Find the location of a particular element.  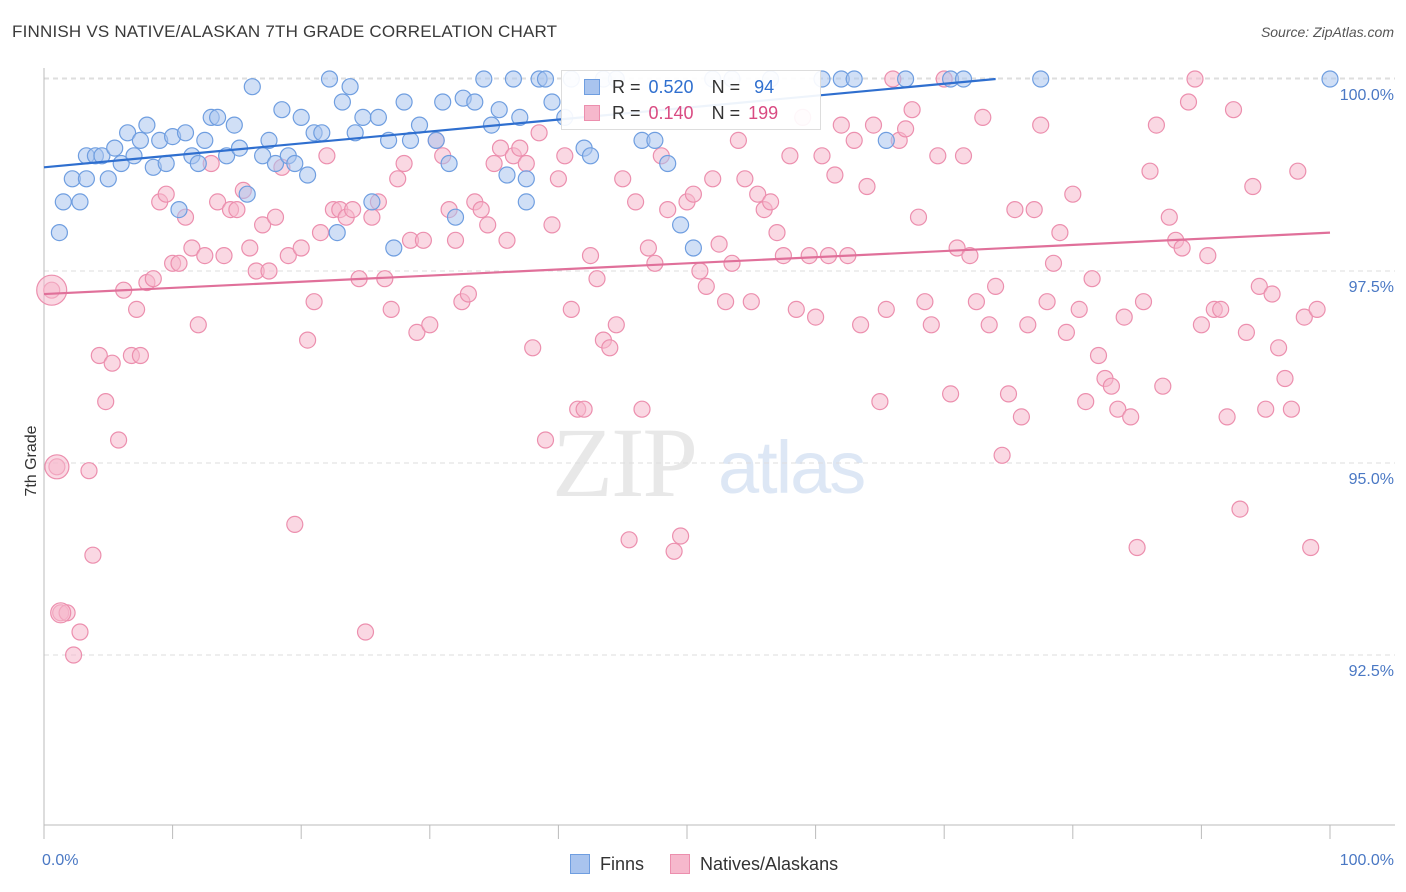

finns-r-value: 0.520 is located at coordinates (671, 86).